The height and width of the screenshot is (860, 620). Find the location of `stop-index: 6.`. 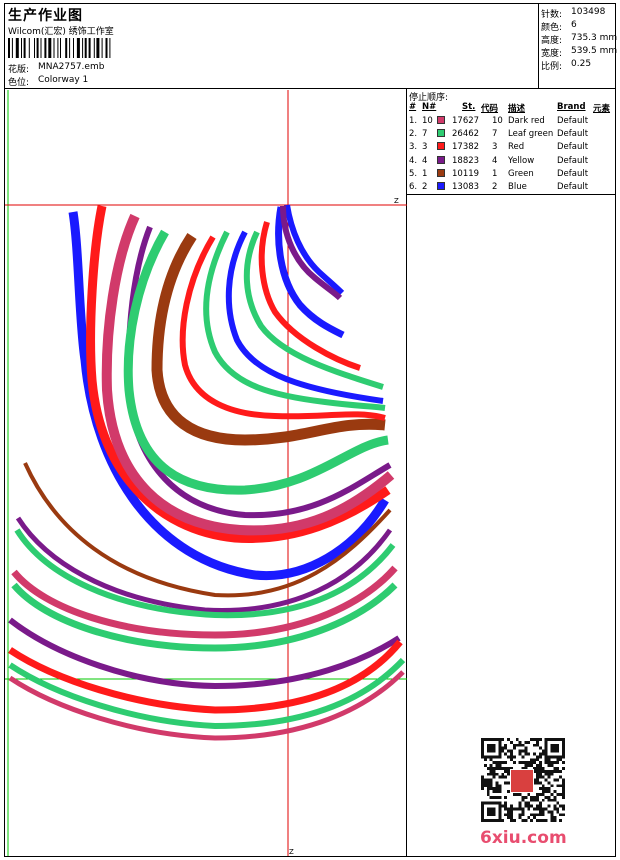

stop-index: 6. is located at coordinates (413, 187).